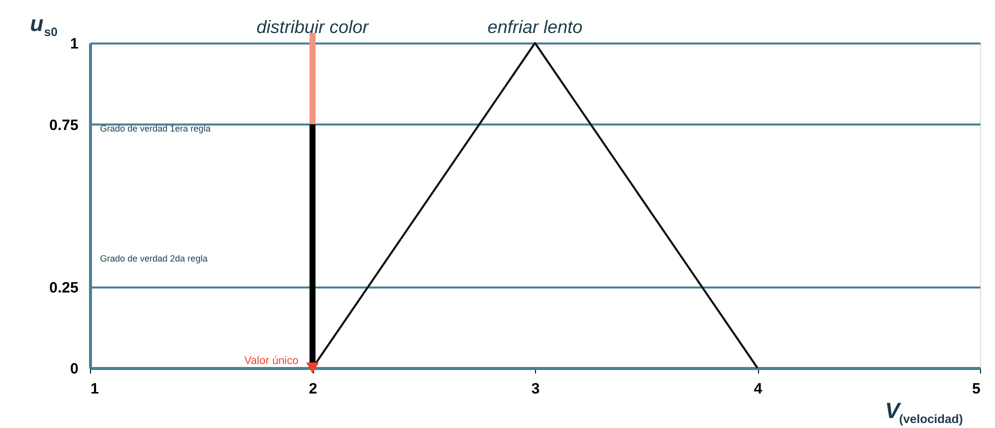 This screenshot has width=995, height=428. What do you see at coordinates (313, 27) in the screenshot?
I see `text: distribuir color` at bounding box center [313, 27].